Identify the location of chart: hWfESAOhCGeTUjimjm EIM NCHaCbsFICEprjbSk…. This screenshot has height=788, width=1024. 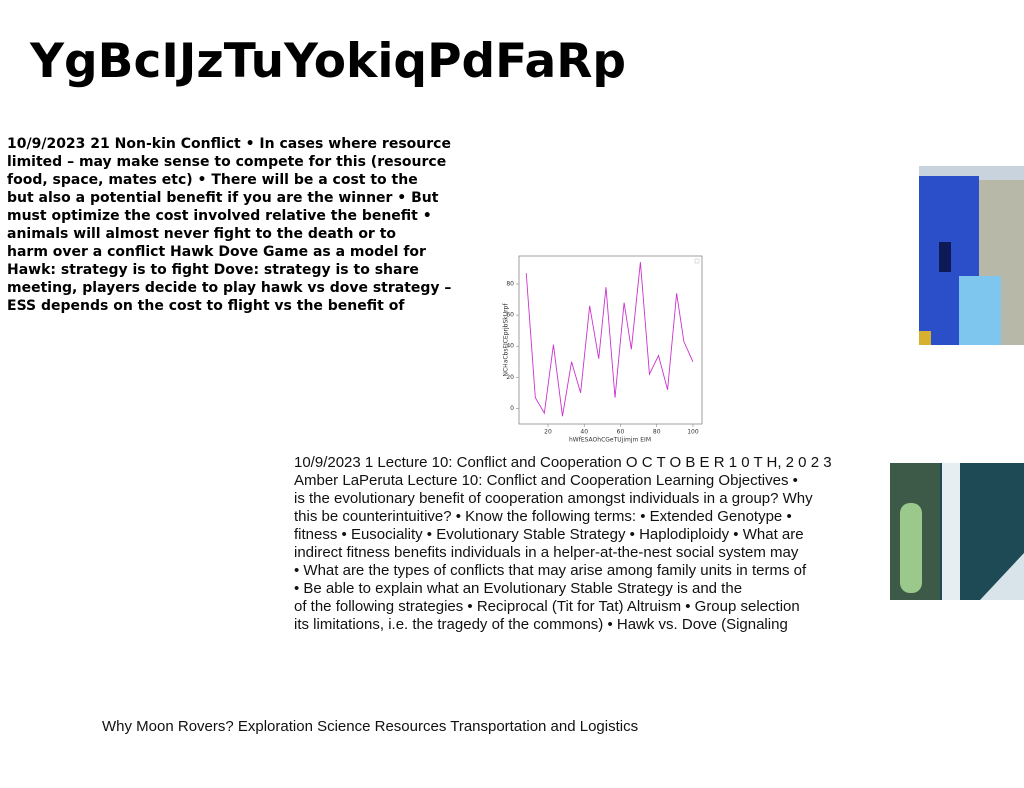
(603, 349).